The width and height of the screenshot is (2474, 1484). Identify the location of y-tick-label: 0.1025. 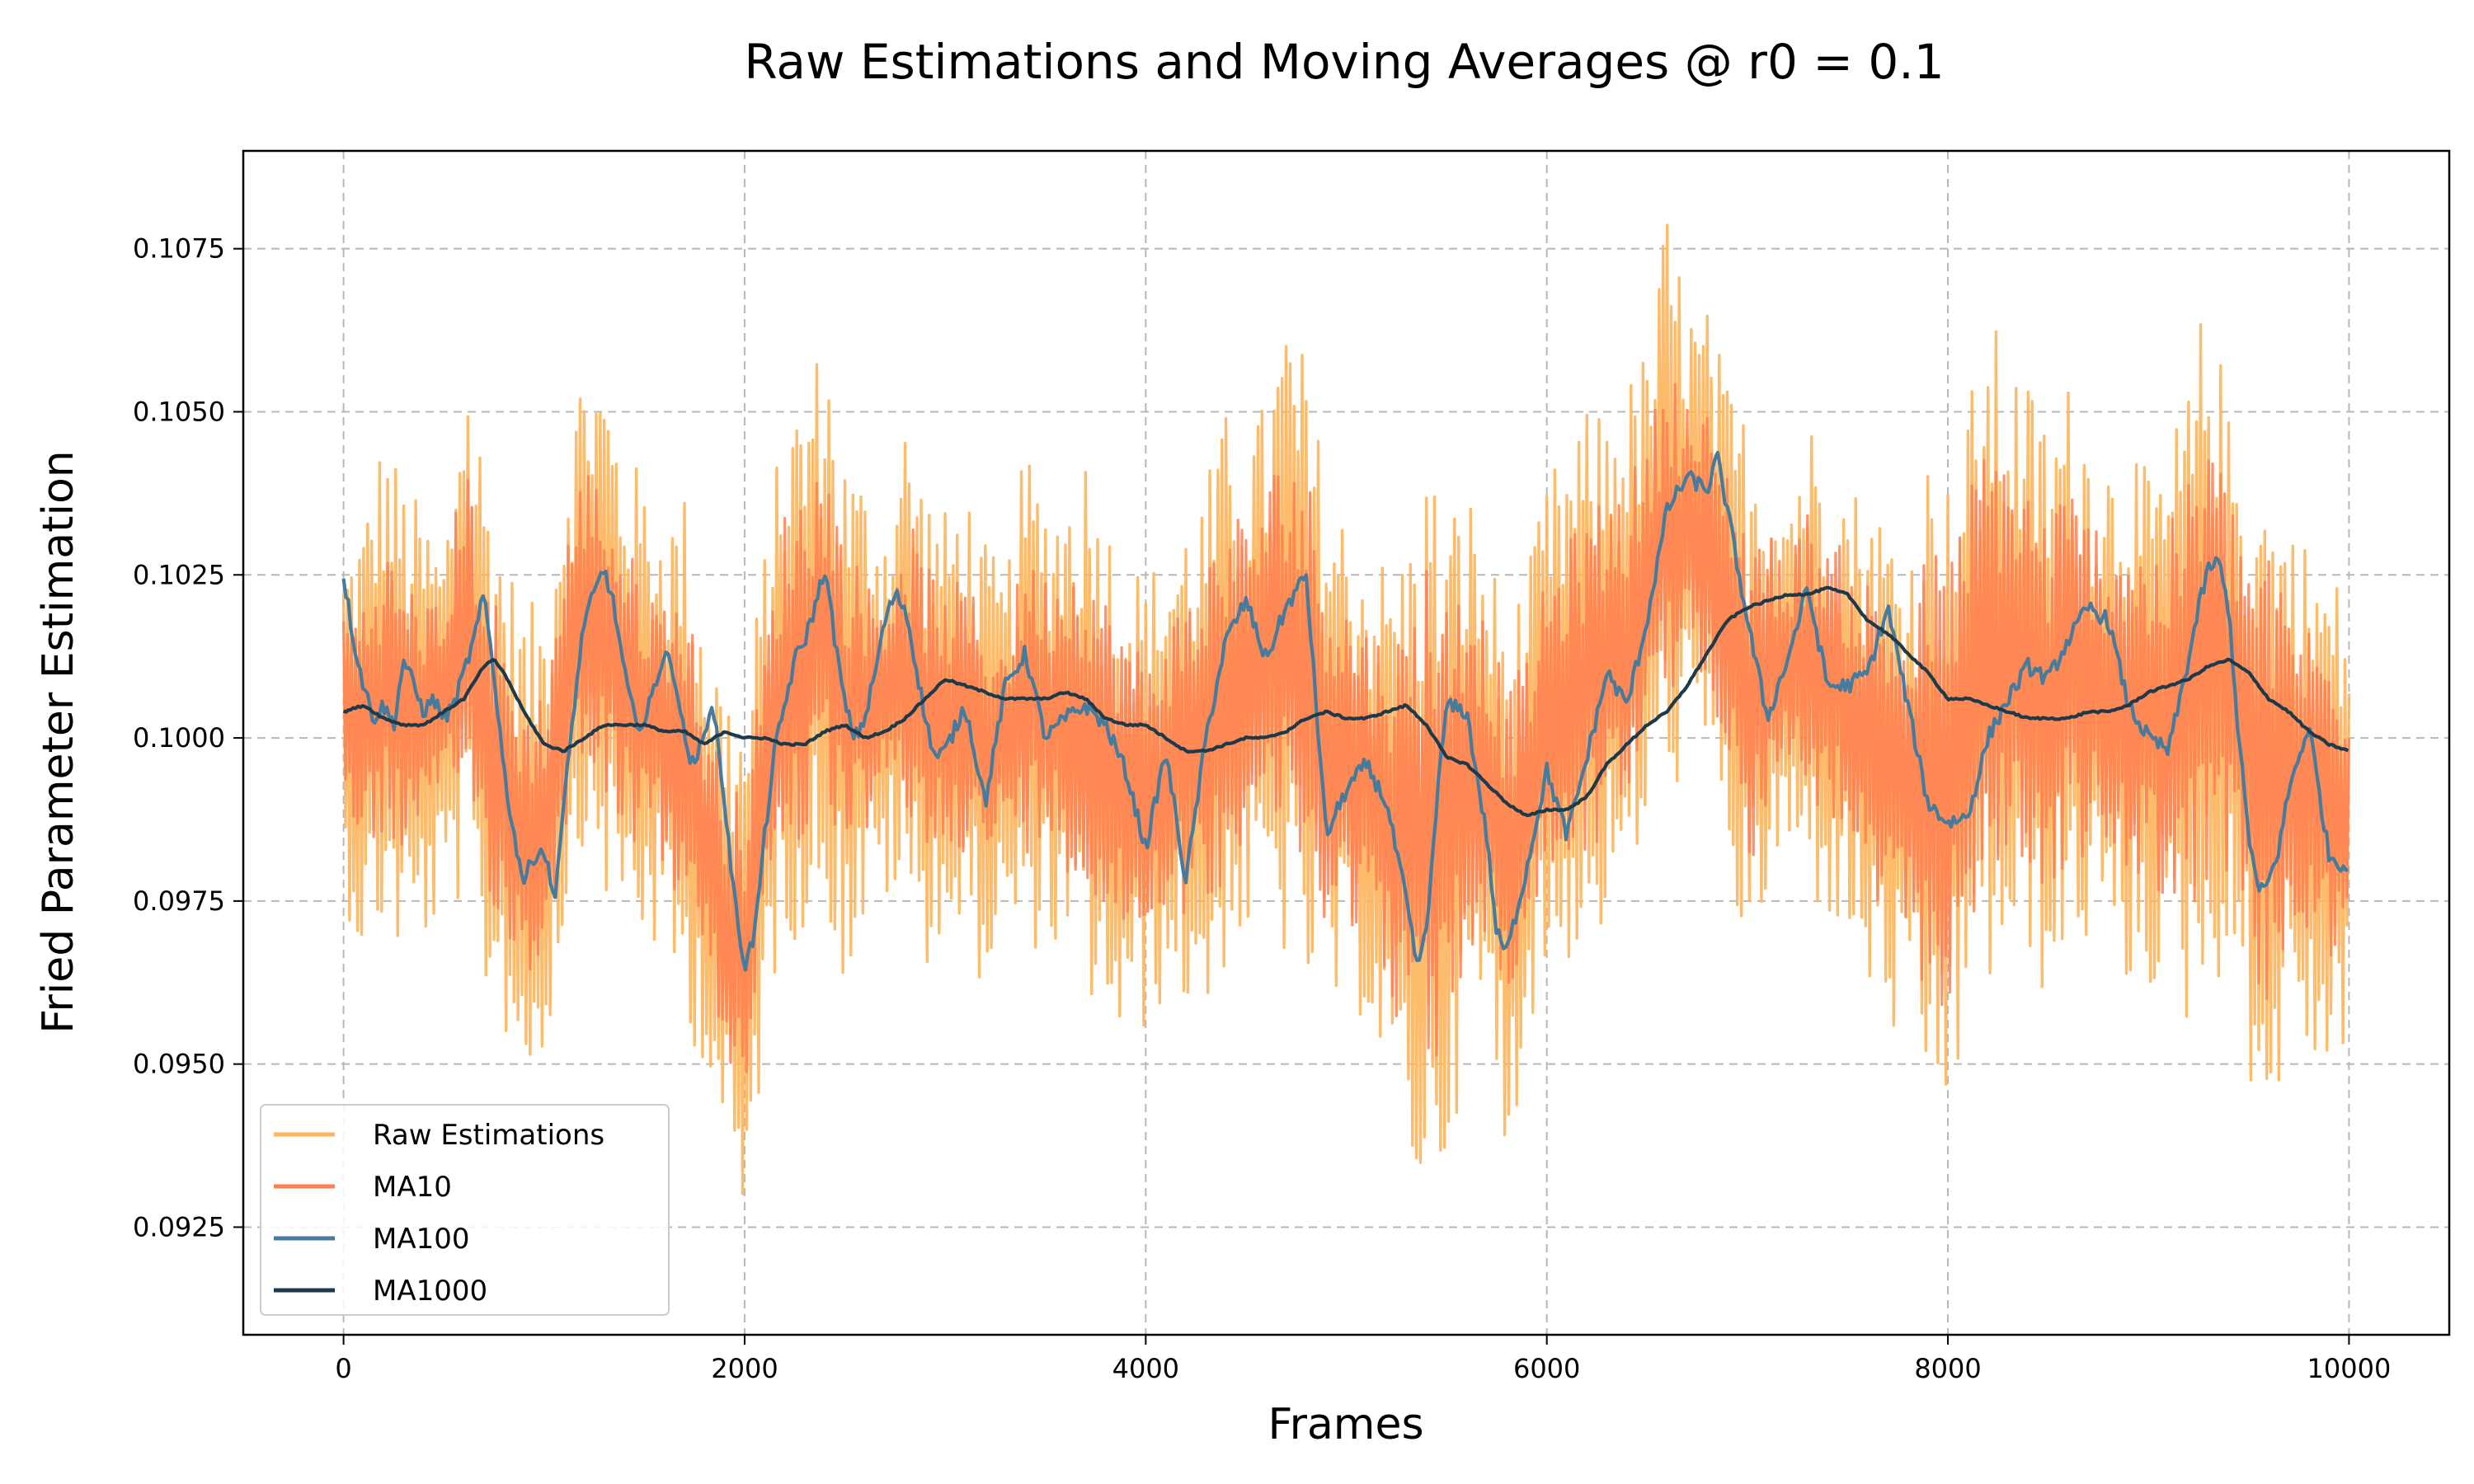
(179, 574).